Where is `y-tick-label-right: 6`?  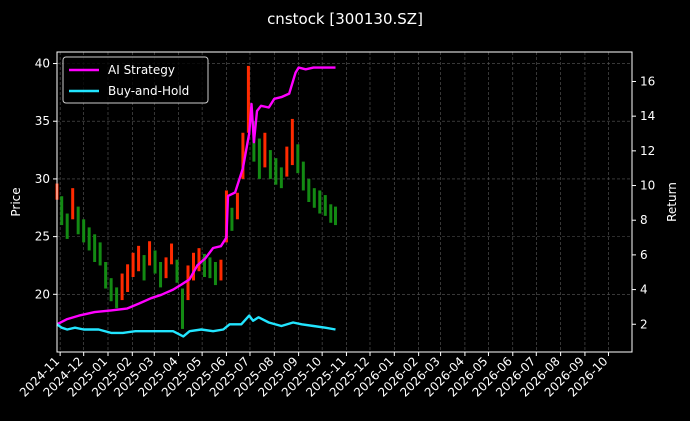
y-tick-label-right: 6 is located at coordinates (644, 255).